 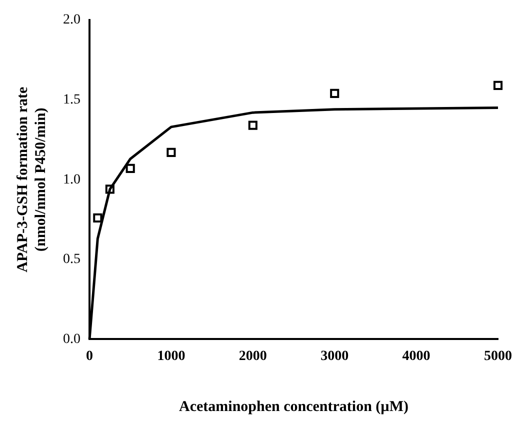 I want to click on y-tick-label: 0.5, so click(x=71, y=260).